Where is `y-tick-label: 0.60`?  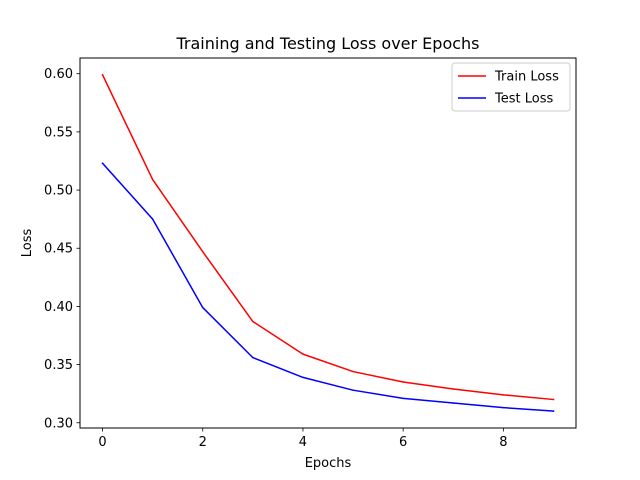 y-tick-label: 0.60 is located at coordinates (58, 74).